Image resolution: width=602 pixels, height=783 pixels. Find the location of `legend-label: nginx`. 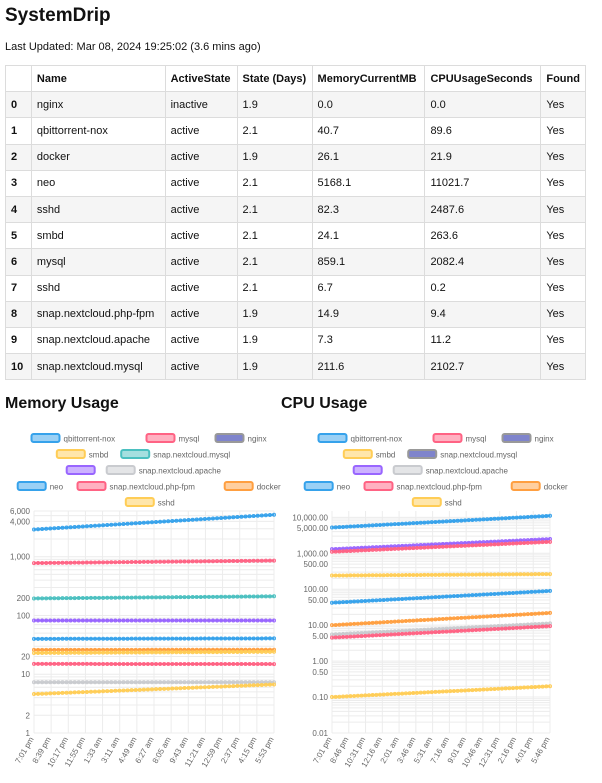

legend-label: nginx is located at coordinates (544, 439).